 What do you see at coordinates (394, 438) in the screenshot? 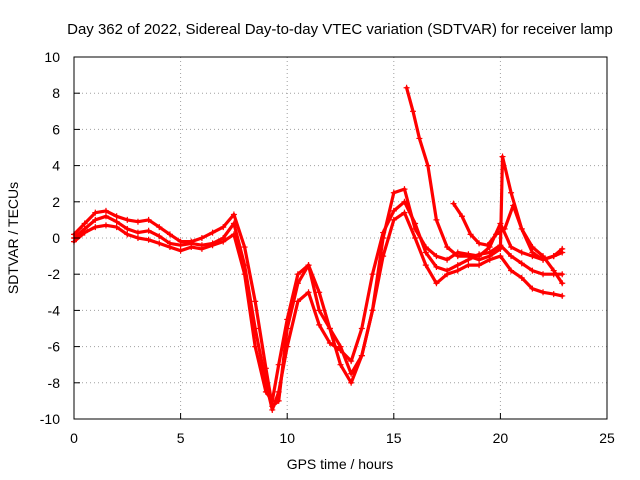
I see `x-tick-label: 15` at bounding box center [394, 438].